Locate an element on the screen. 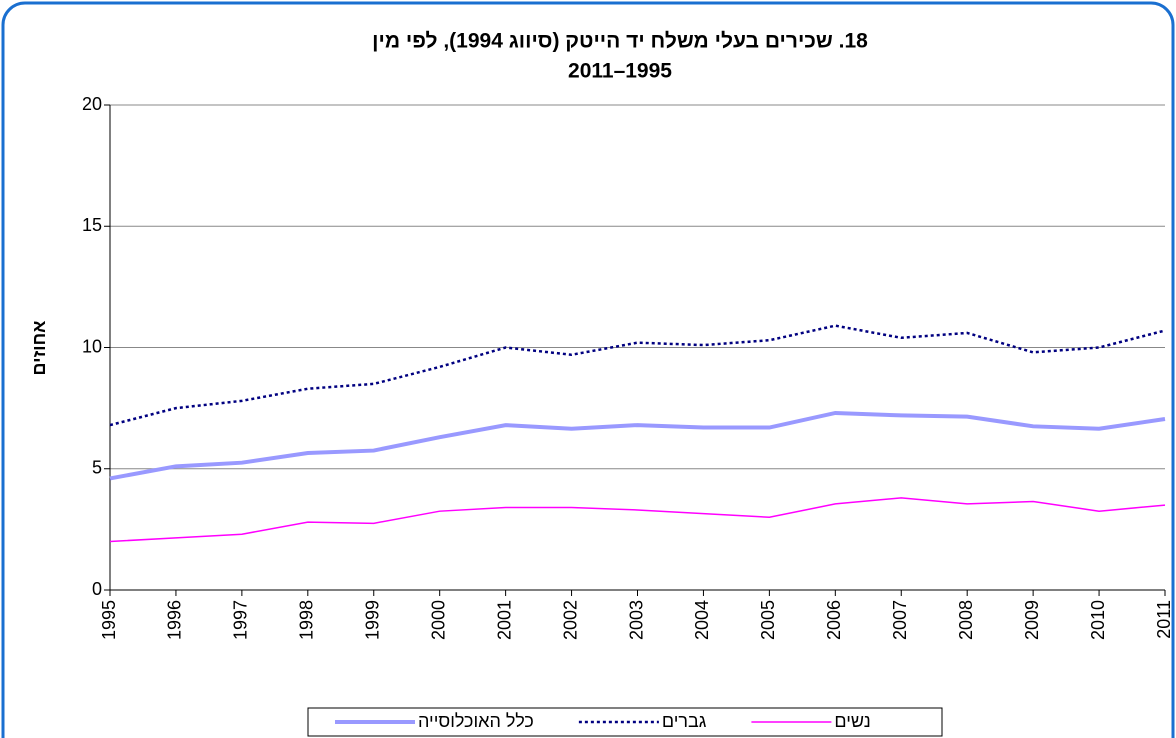  y-axis-label: אחוזים is located at coordinates (39, 348).